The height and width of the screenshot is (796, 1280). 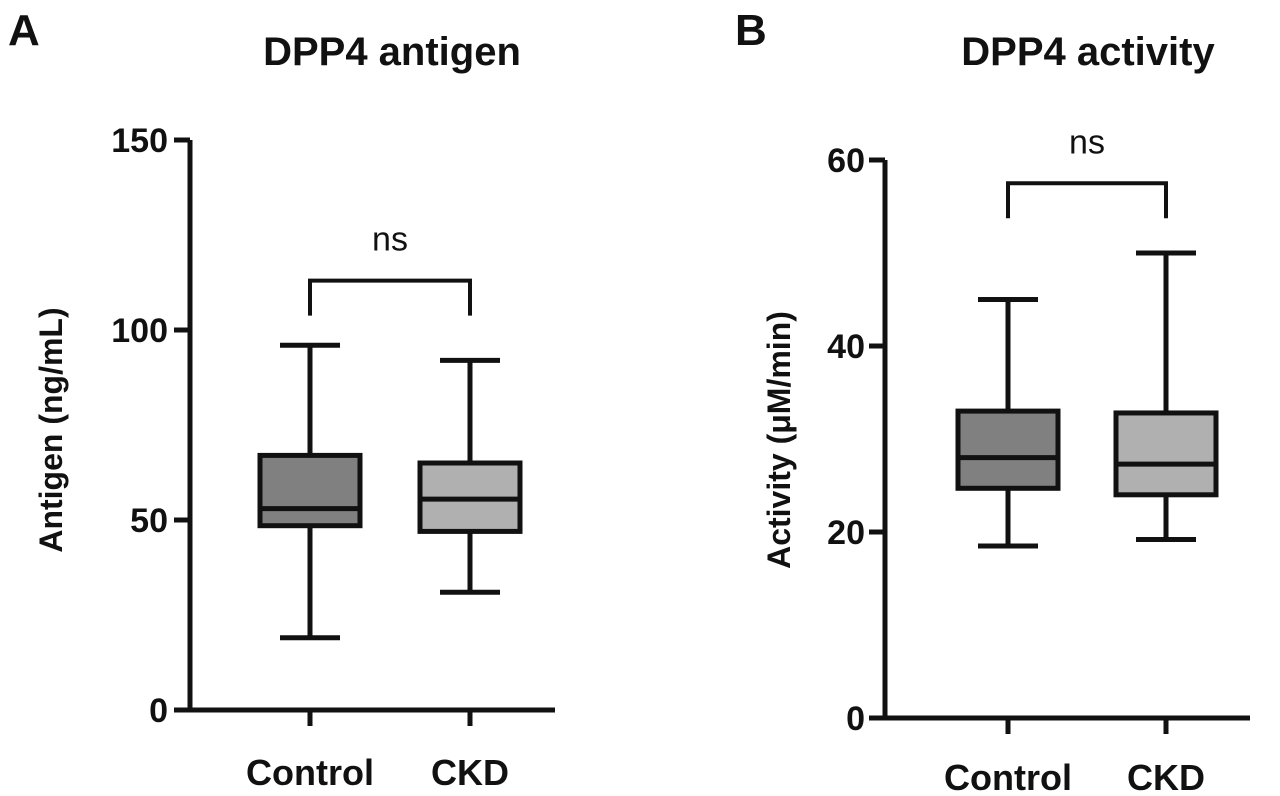 What do you see at coordinates (751, 30) in the screenshot?
I see `panel-letter-b: B` at bounding box center [751, 30].